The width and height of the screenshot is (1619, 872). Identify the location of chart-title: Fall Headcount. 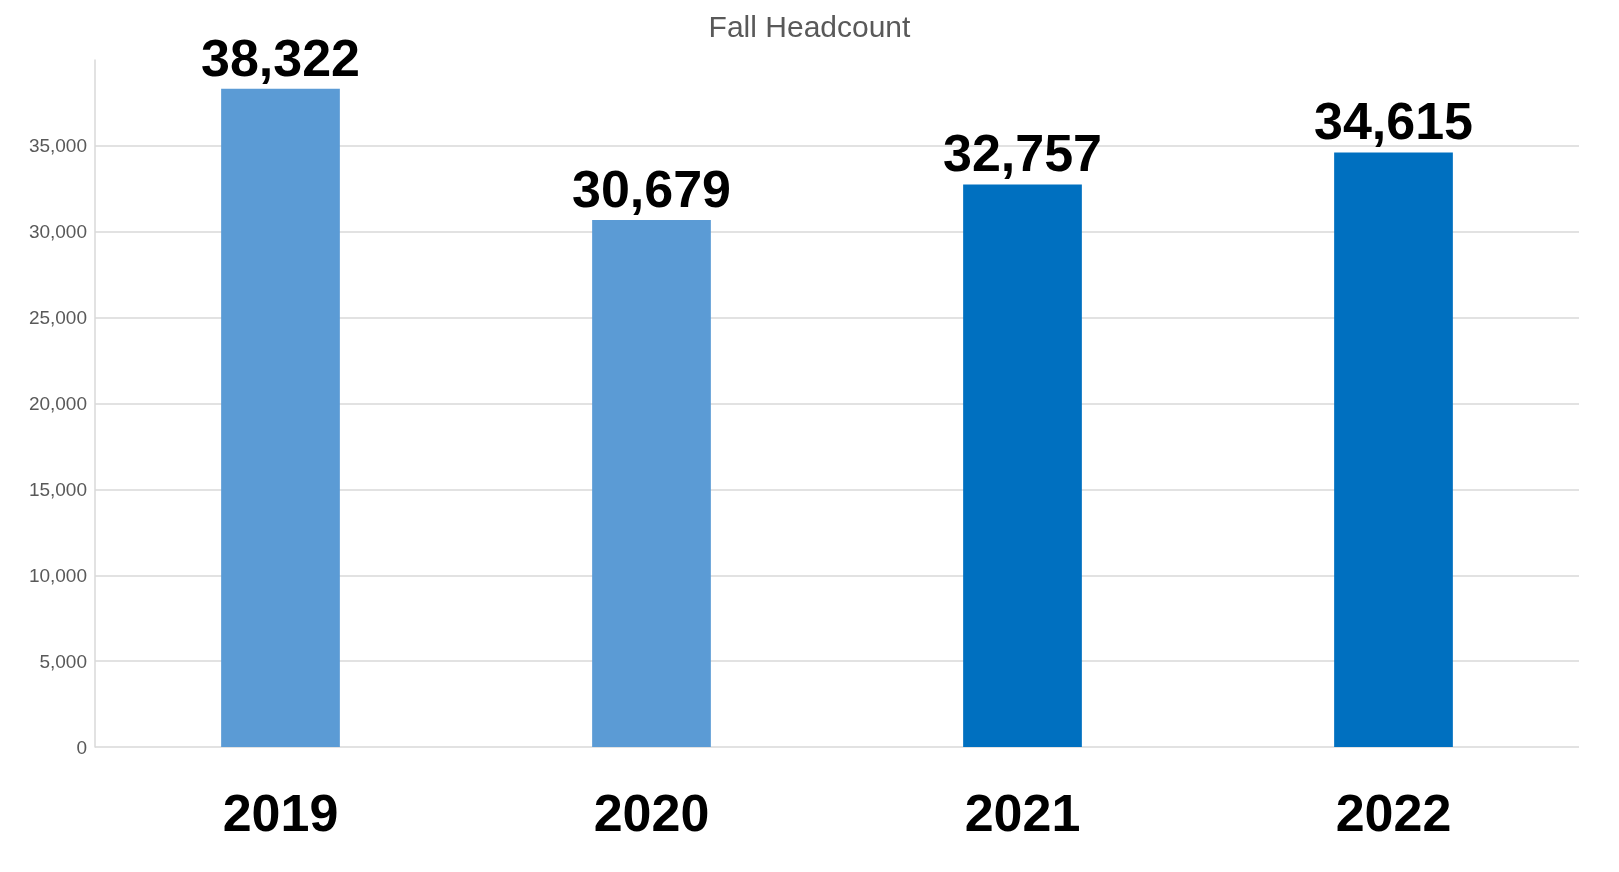
(810, 26).